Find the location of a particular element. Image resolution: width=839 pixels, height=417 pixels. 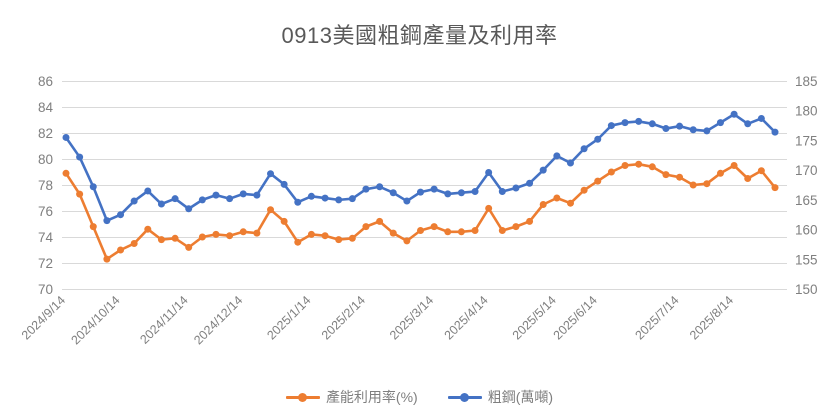

chart-legend: 產能利用率(%) 粗鋼(萬噸) is located at coordinates (419, 397).